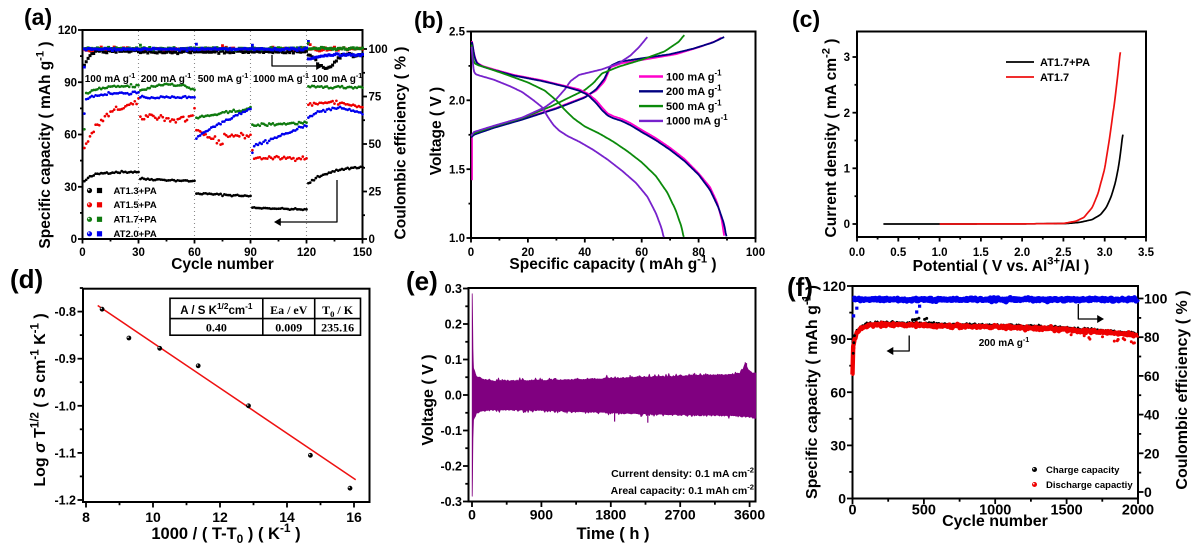  Describe the element at coordinates (453, 325) in the screenshot. I see `svg-text: 0.2` at that location.